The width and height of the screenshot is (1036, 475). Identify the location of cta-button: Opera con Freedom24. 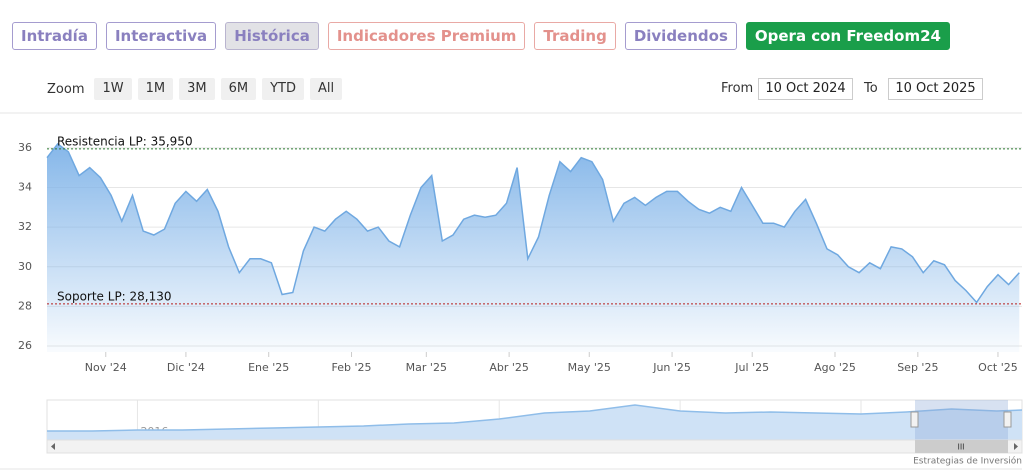
(847, 36).